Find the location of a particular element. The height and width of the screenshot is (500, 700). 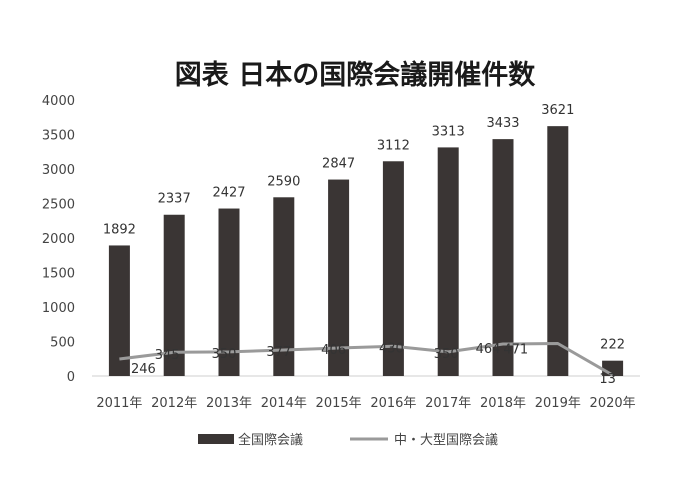

y-axis: 0 500 1000 1500 2000 2500 3000 3500 4000 is located at coordinates (58, 239).